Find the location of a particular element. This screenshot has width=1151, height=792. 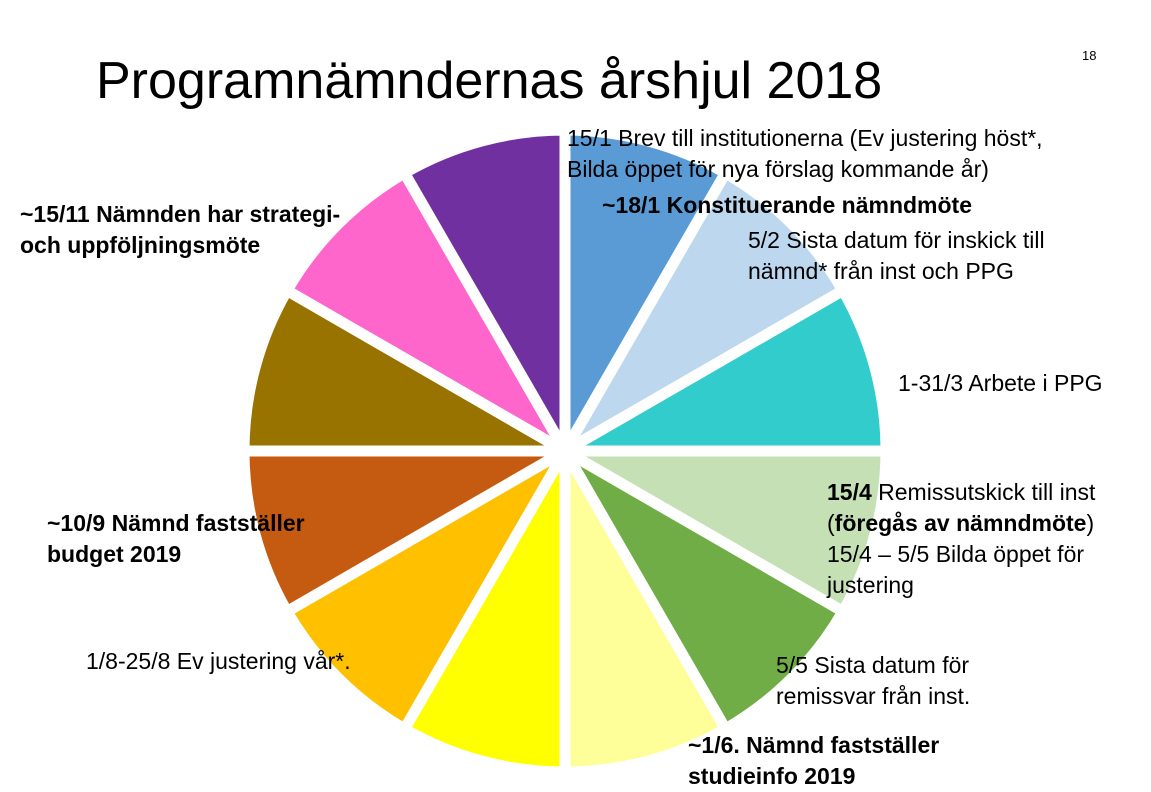

segment-feb is located at coordinates (700, 316).